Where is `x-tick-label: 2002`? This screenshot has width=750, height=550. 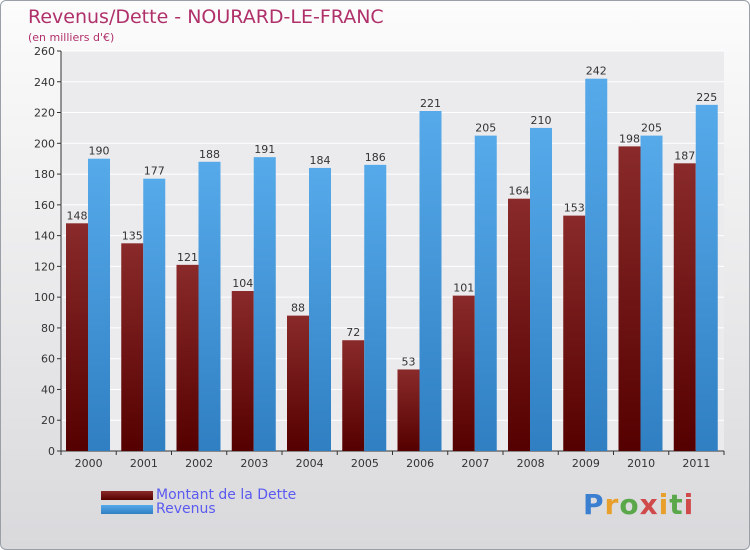
x-tick-label: 2002 is located at coordinates (199, 463).